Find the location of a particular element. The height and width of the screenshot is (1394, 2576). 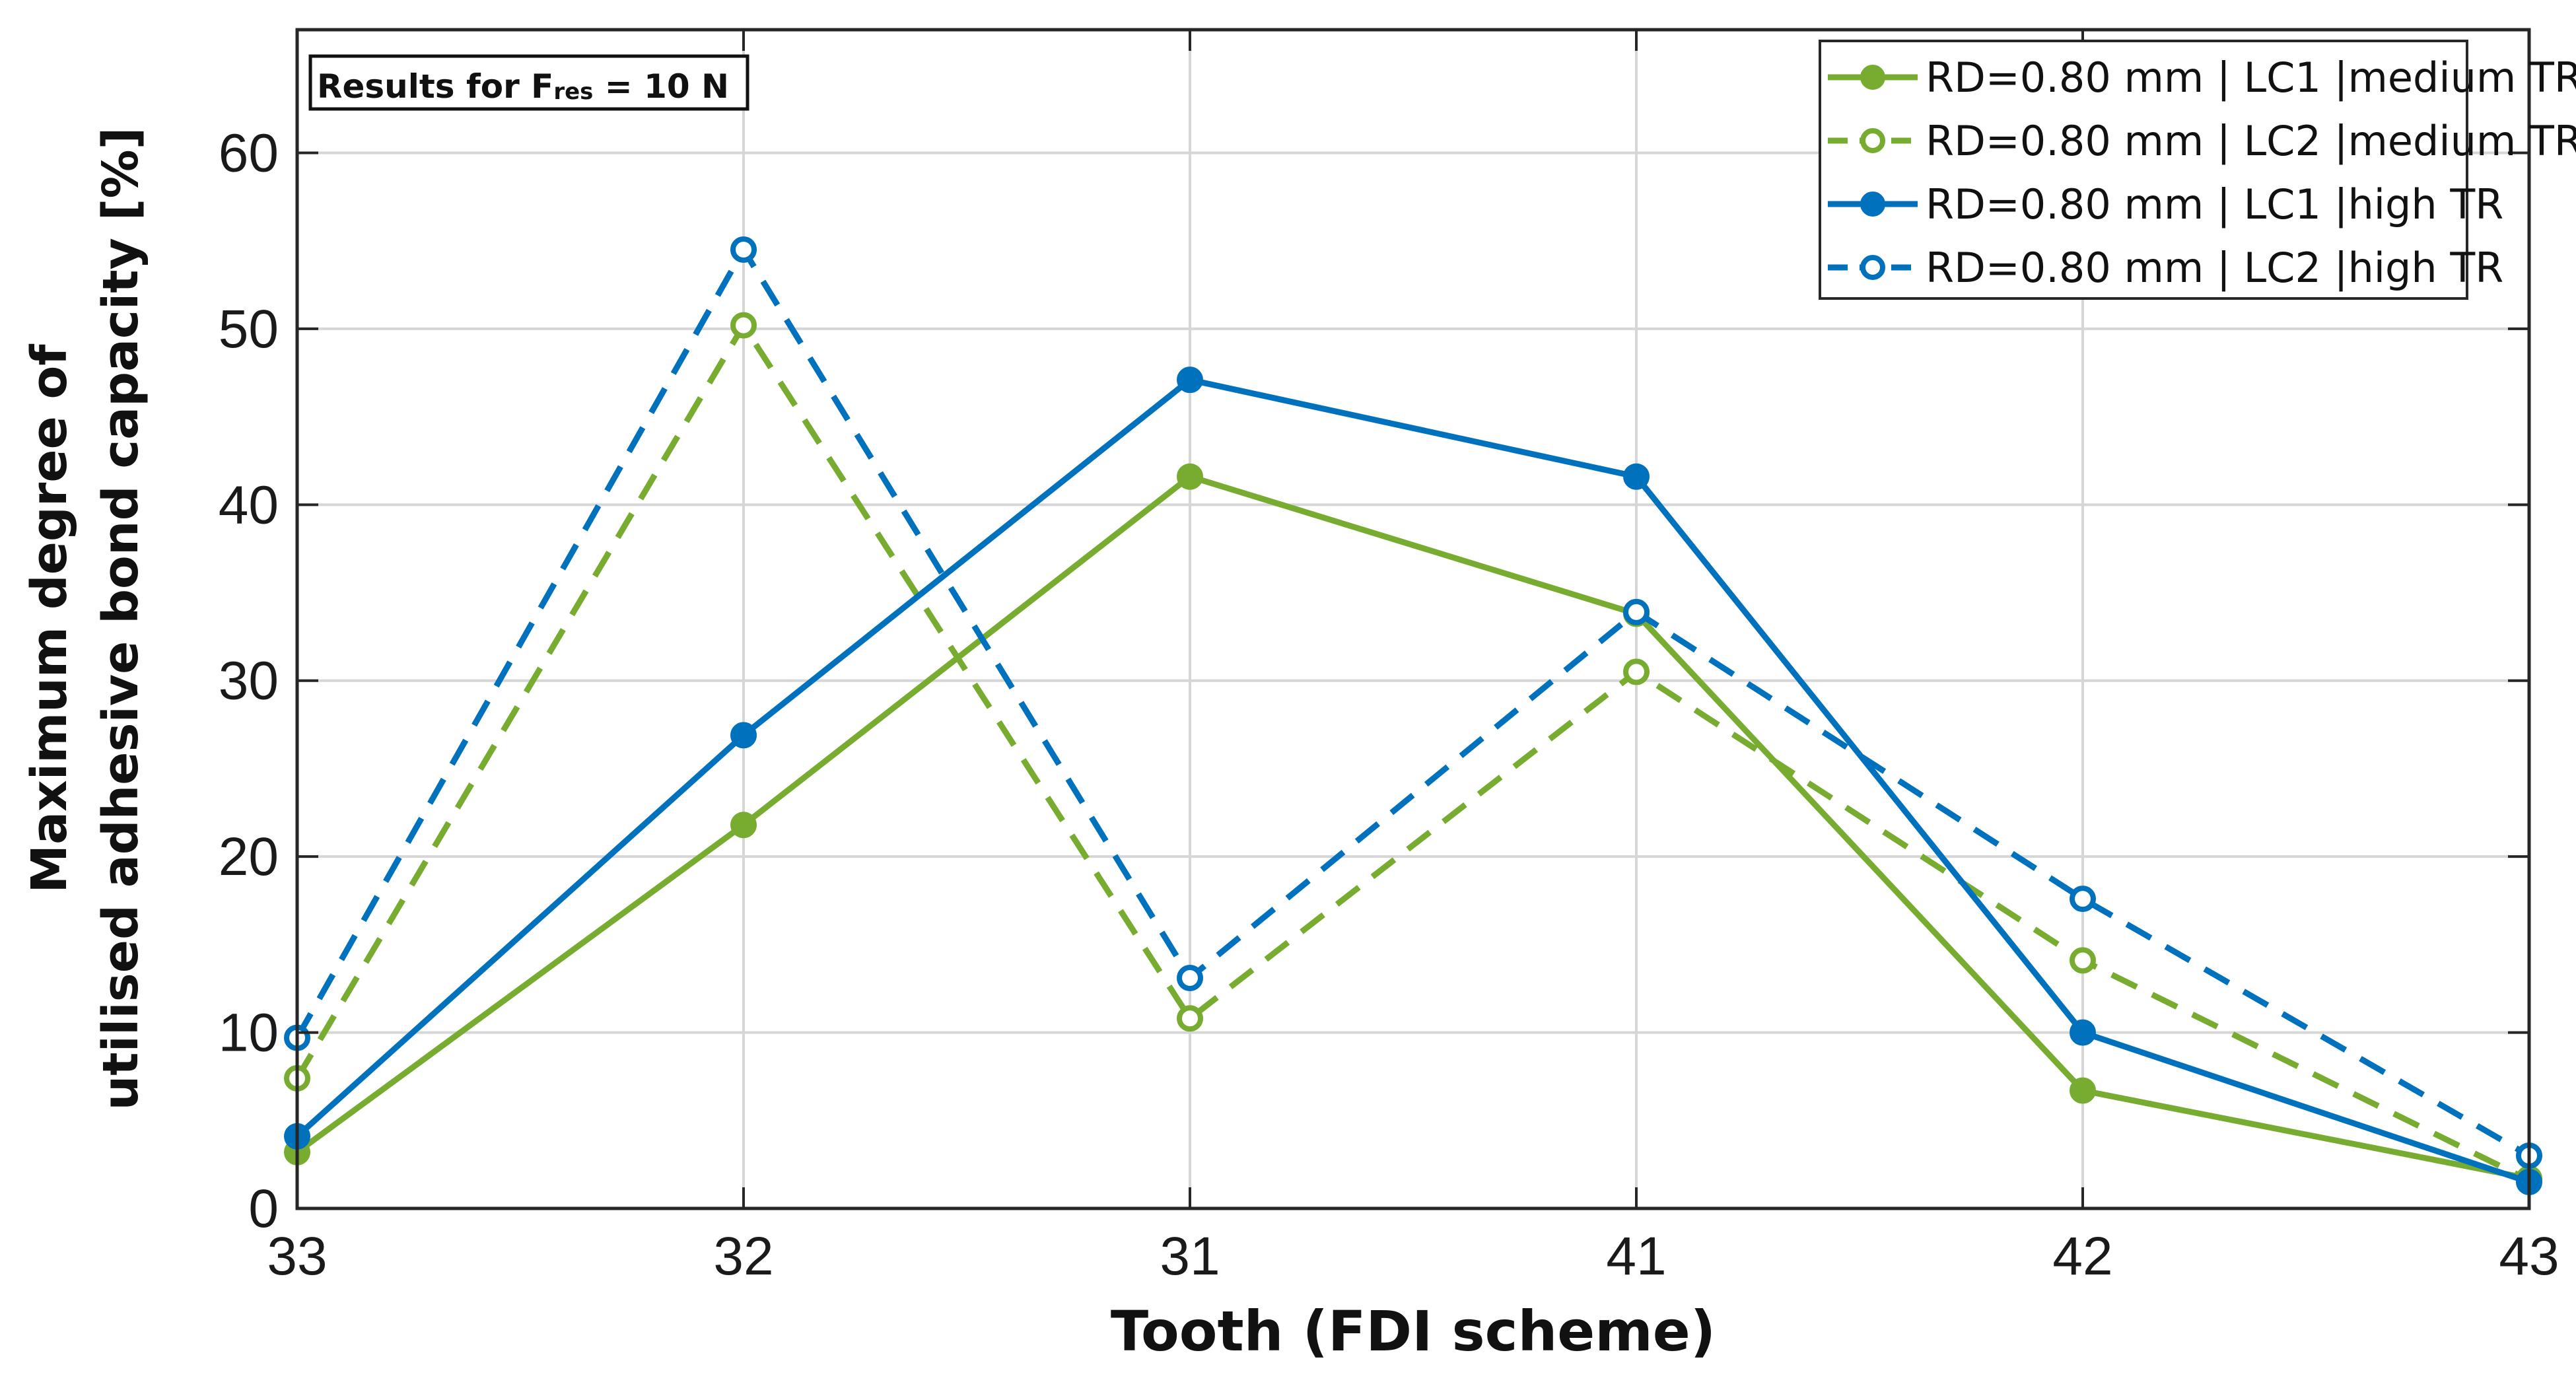

y-tick-label-0: 0 is located at coordinates (264, 1209).